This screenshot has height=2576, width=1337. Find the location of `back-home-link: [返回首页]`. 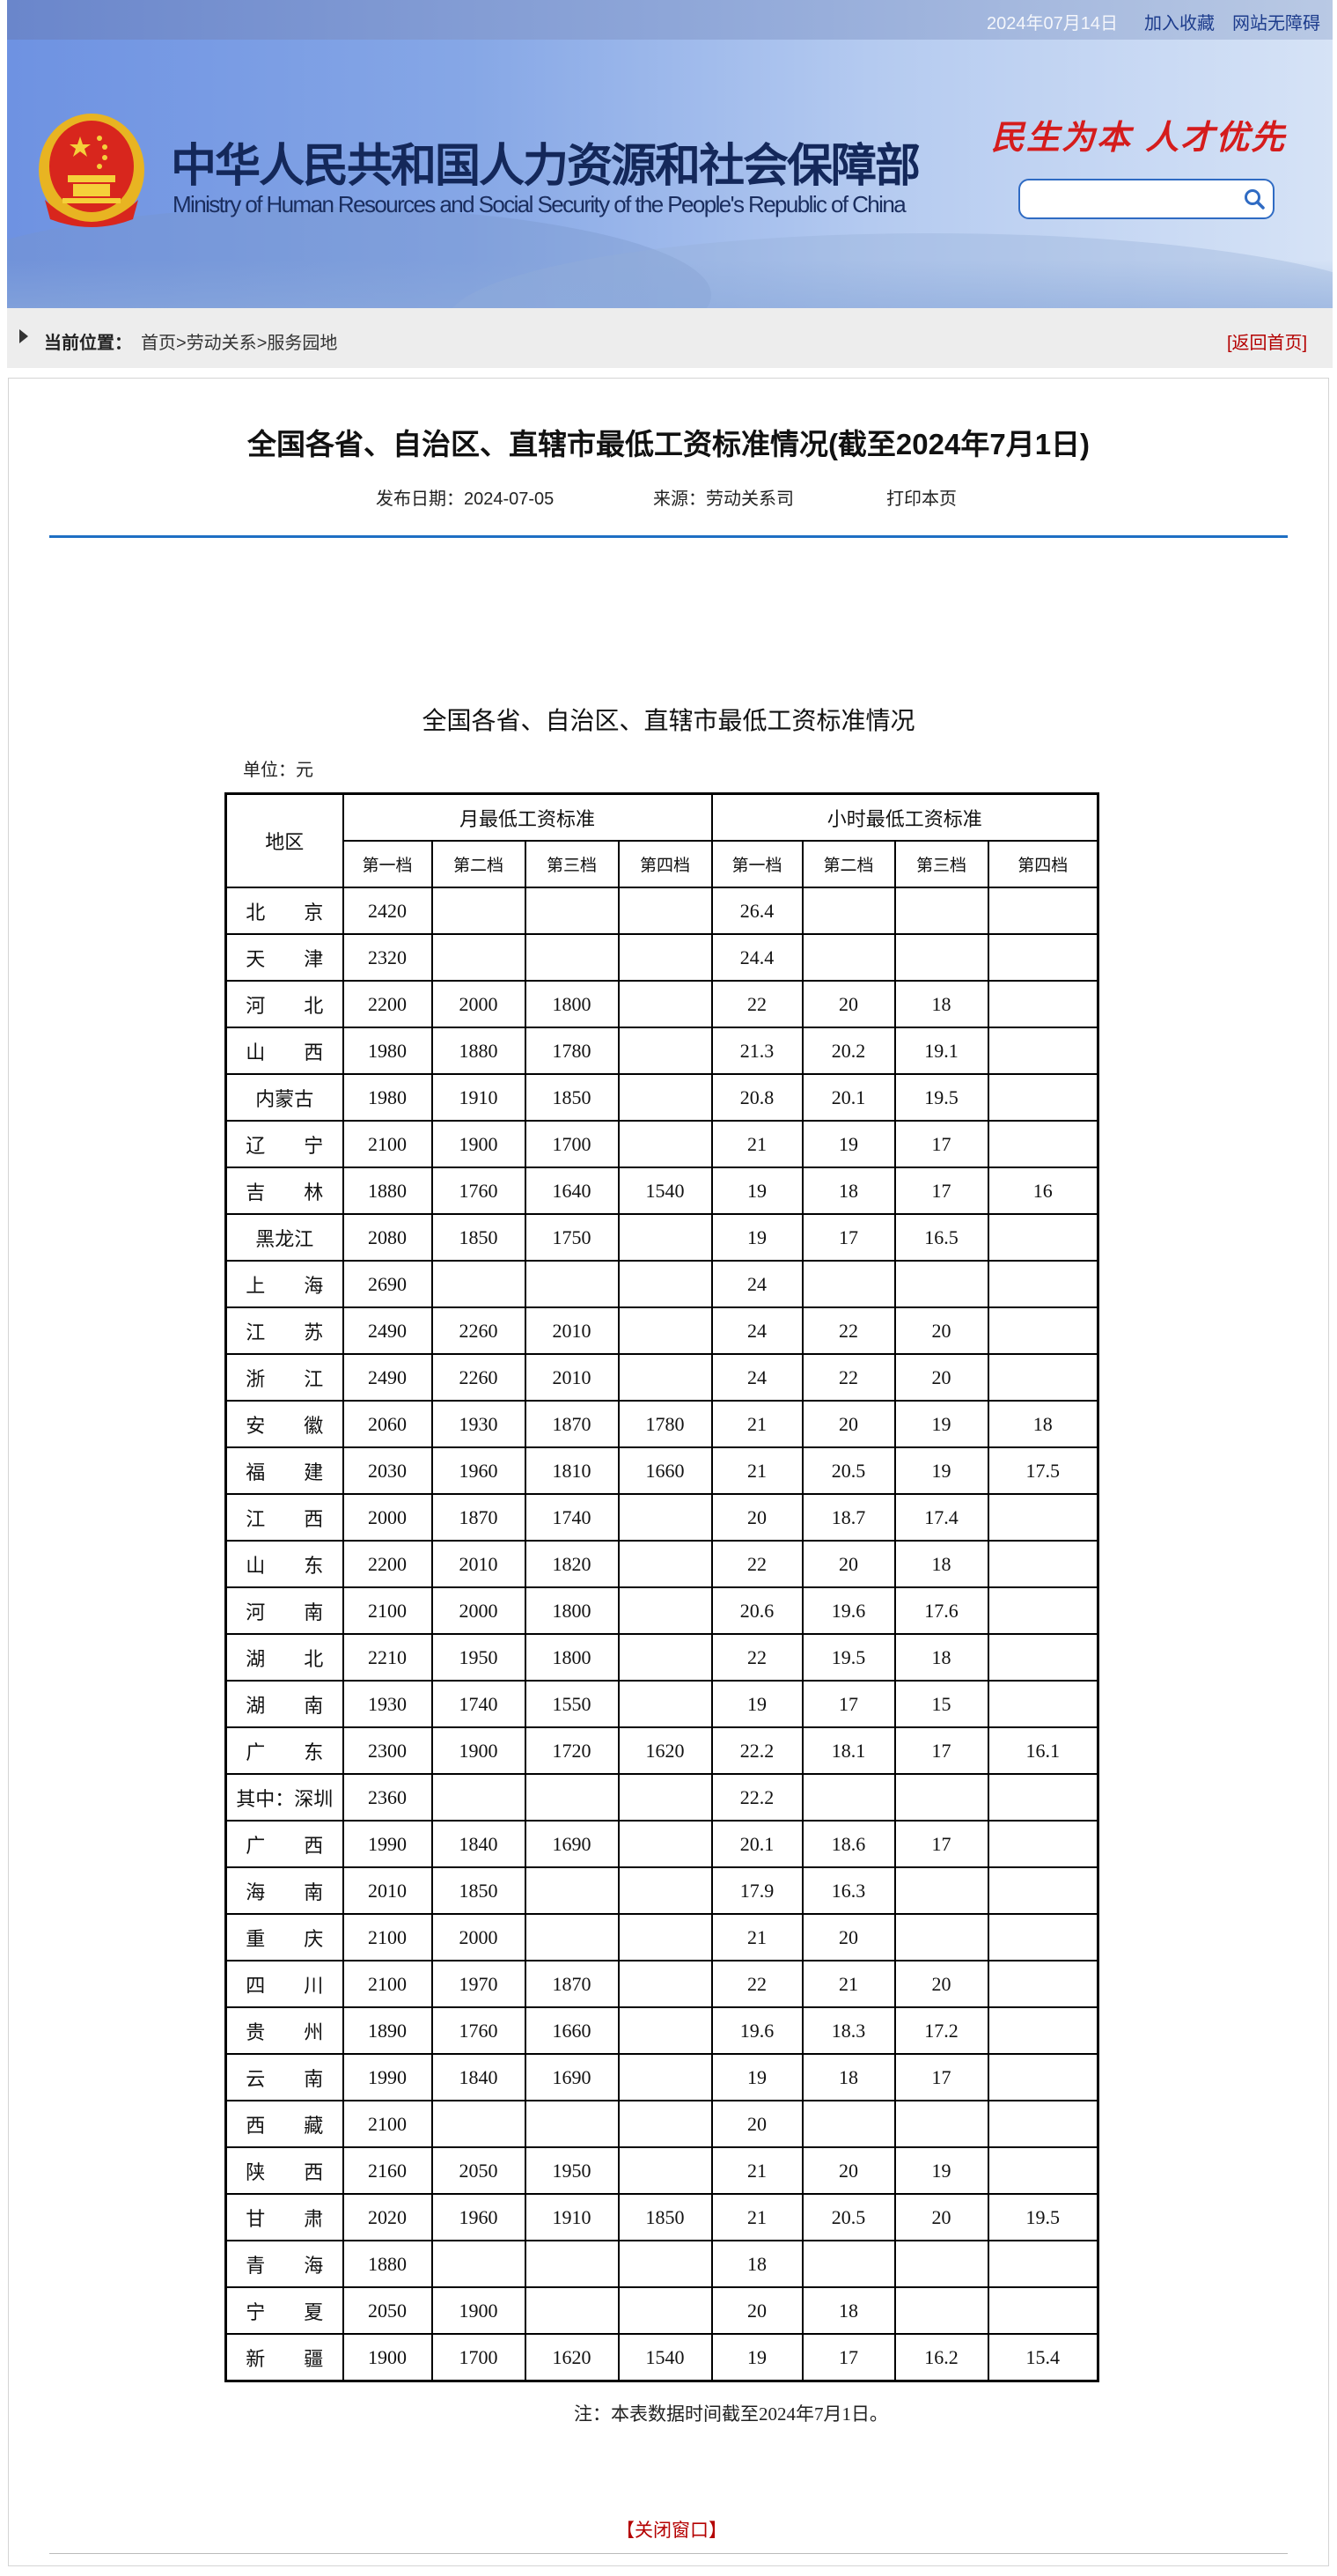

back-home-link: [返回首页] is located at coordinates (1267, 344).